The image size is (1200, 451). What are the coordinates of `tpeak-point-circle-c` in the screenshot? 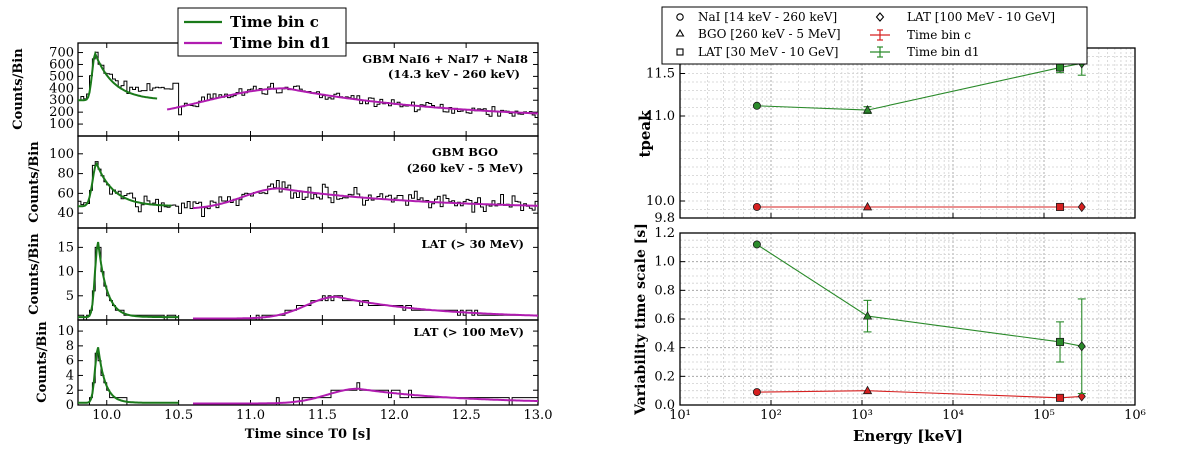 It's located at (756, 206).